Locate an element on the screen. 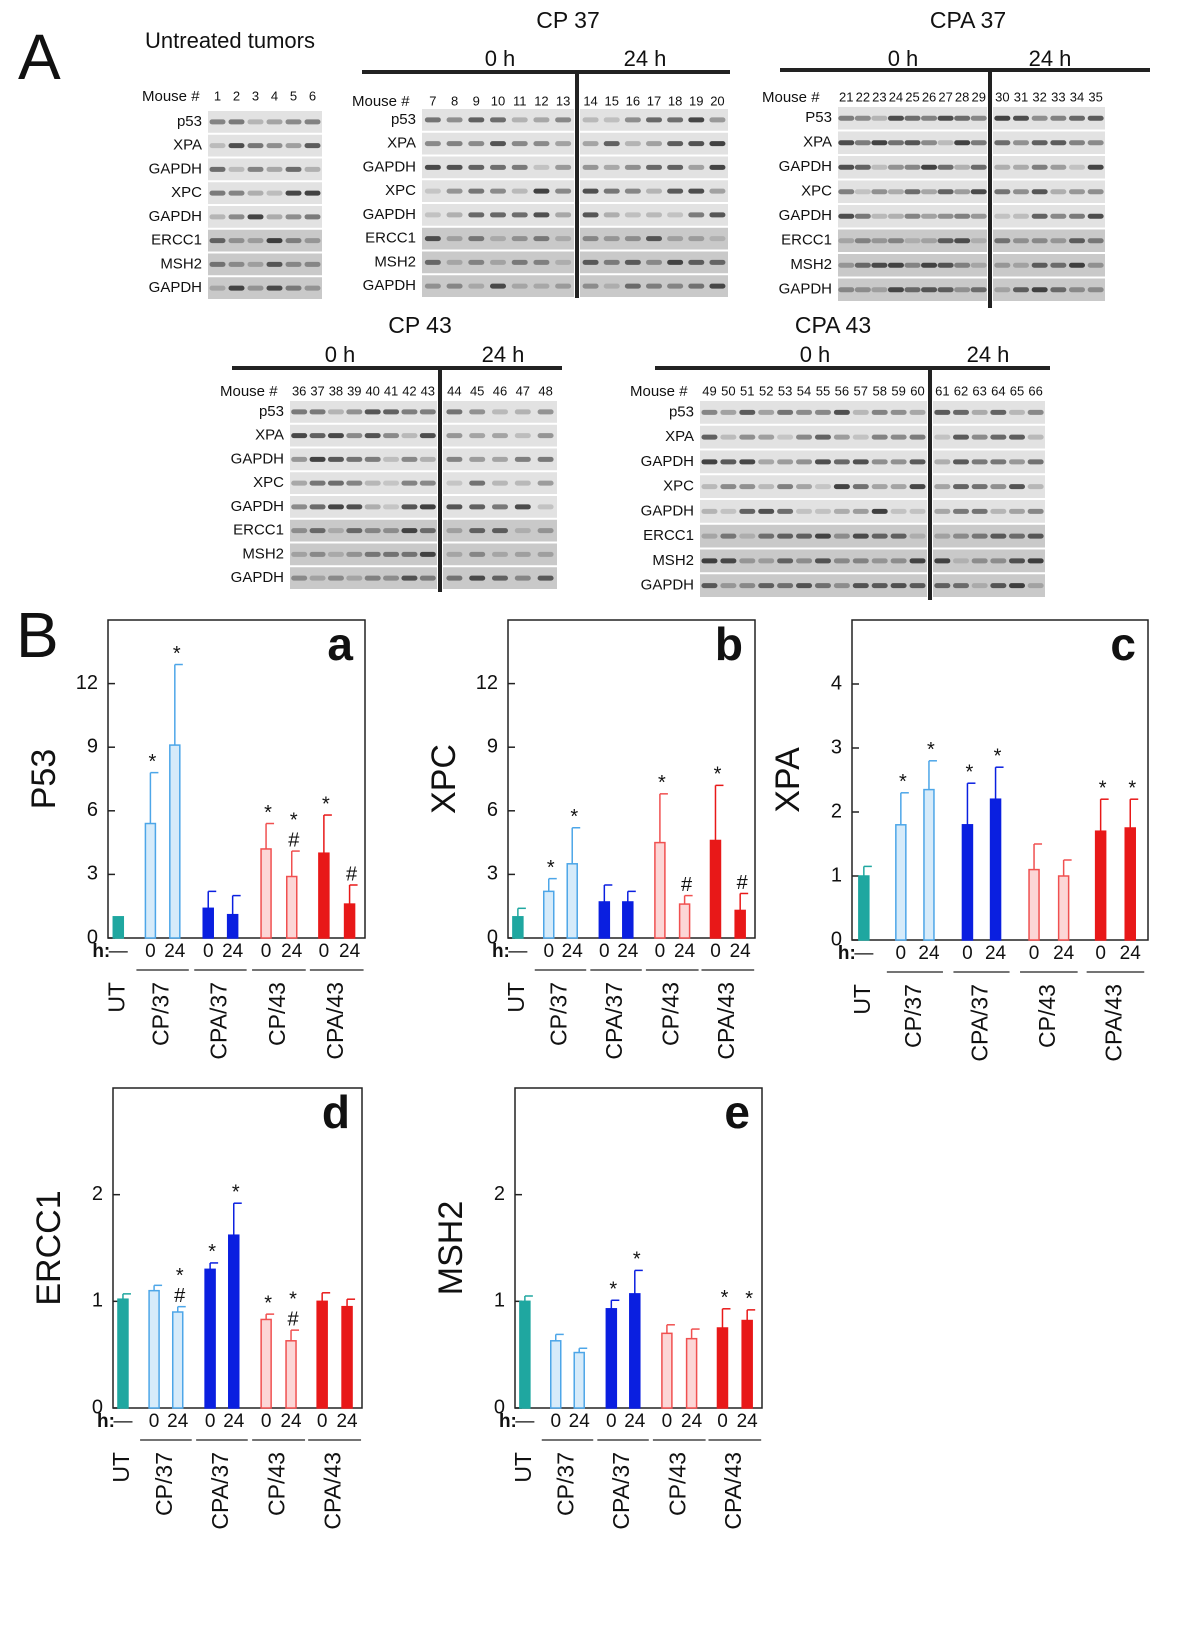 This screenshot has height=1638, width=1200. mouse-number: 26 is located at coordinates (929, 96).